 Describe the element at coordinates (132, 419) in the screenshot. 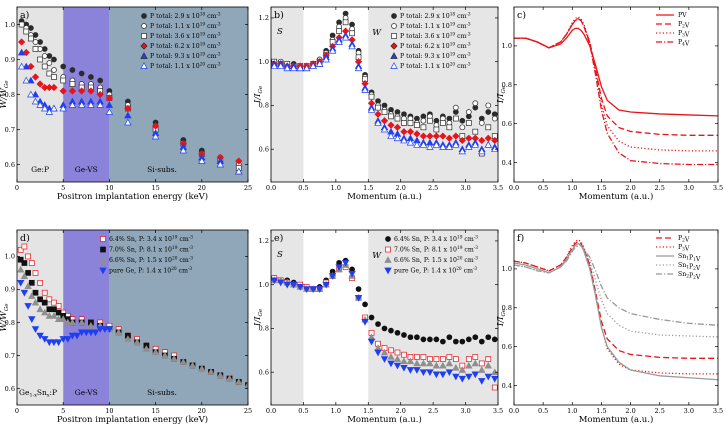

I see `x-axis-title: Positron implantation energy (keV)` at that location.